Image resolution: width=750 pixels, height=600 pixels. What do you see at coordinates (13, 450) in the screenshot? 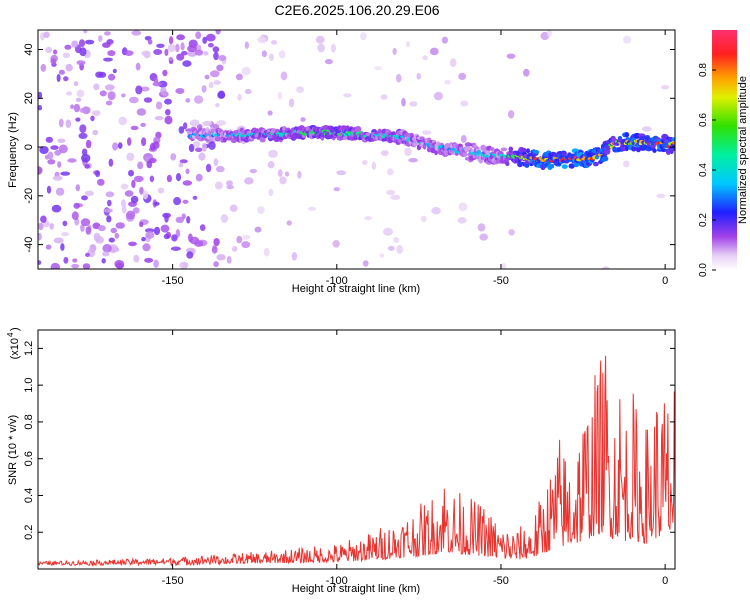
I see `snr-y-label: SNR (10 * v/v)` at bounding box center [13, 450].